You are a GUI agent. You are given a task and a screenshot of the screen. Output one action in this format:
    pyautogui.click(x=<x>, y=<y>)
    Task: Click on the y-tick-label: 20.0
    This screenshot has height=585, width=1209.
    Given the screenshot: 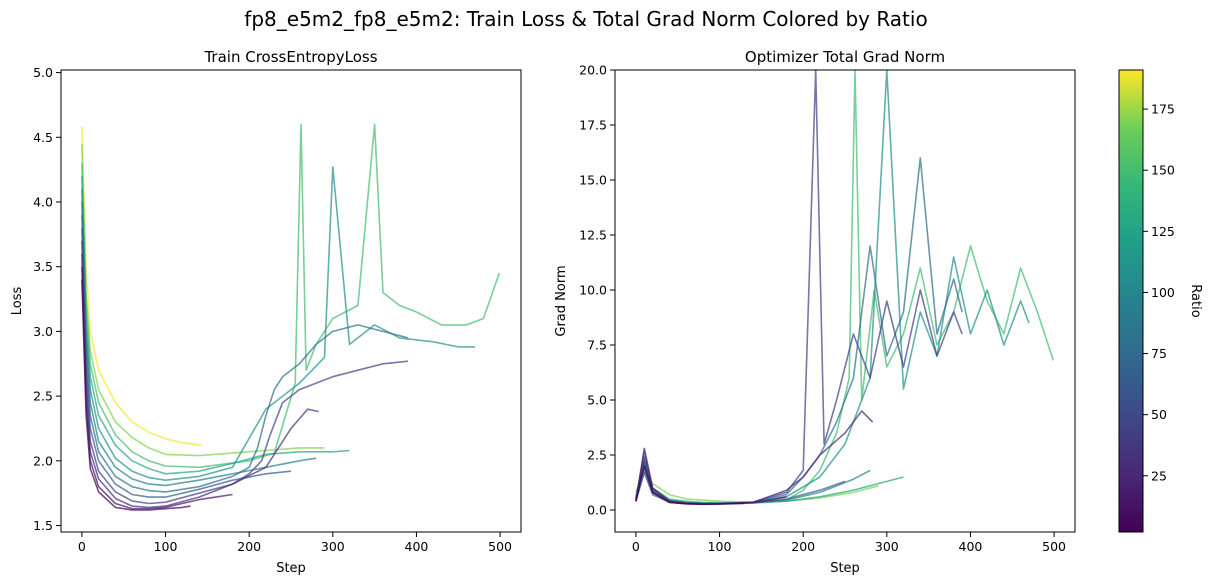 What is the action you would take?
    pyautogui.click(x=593, y=70)
    